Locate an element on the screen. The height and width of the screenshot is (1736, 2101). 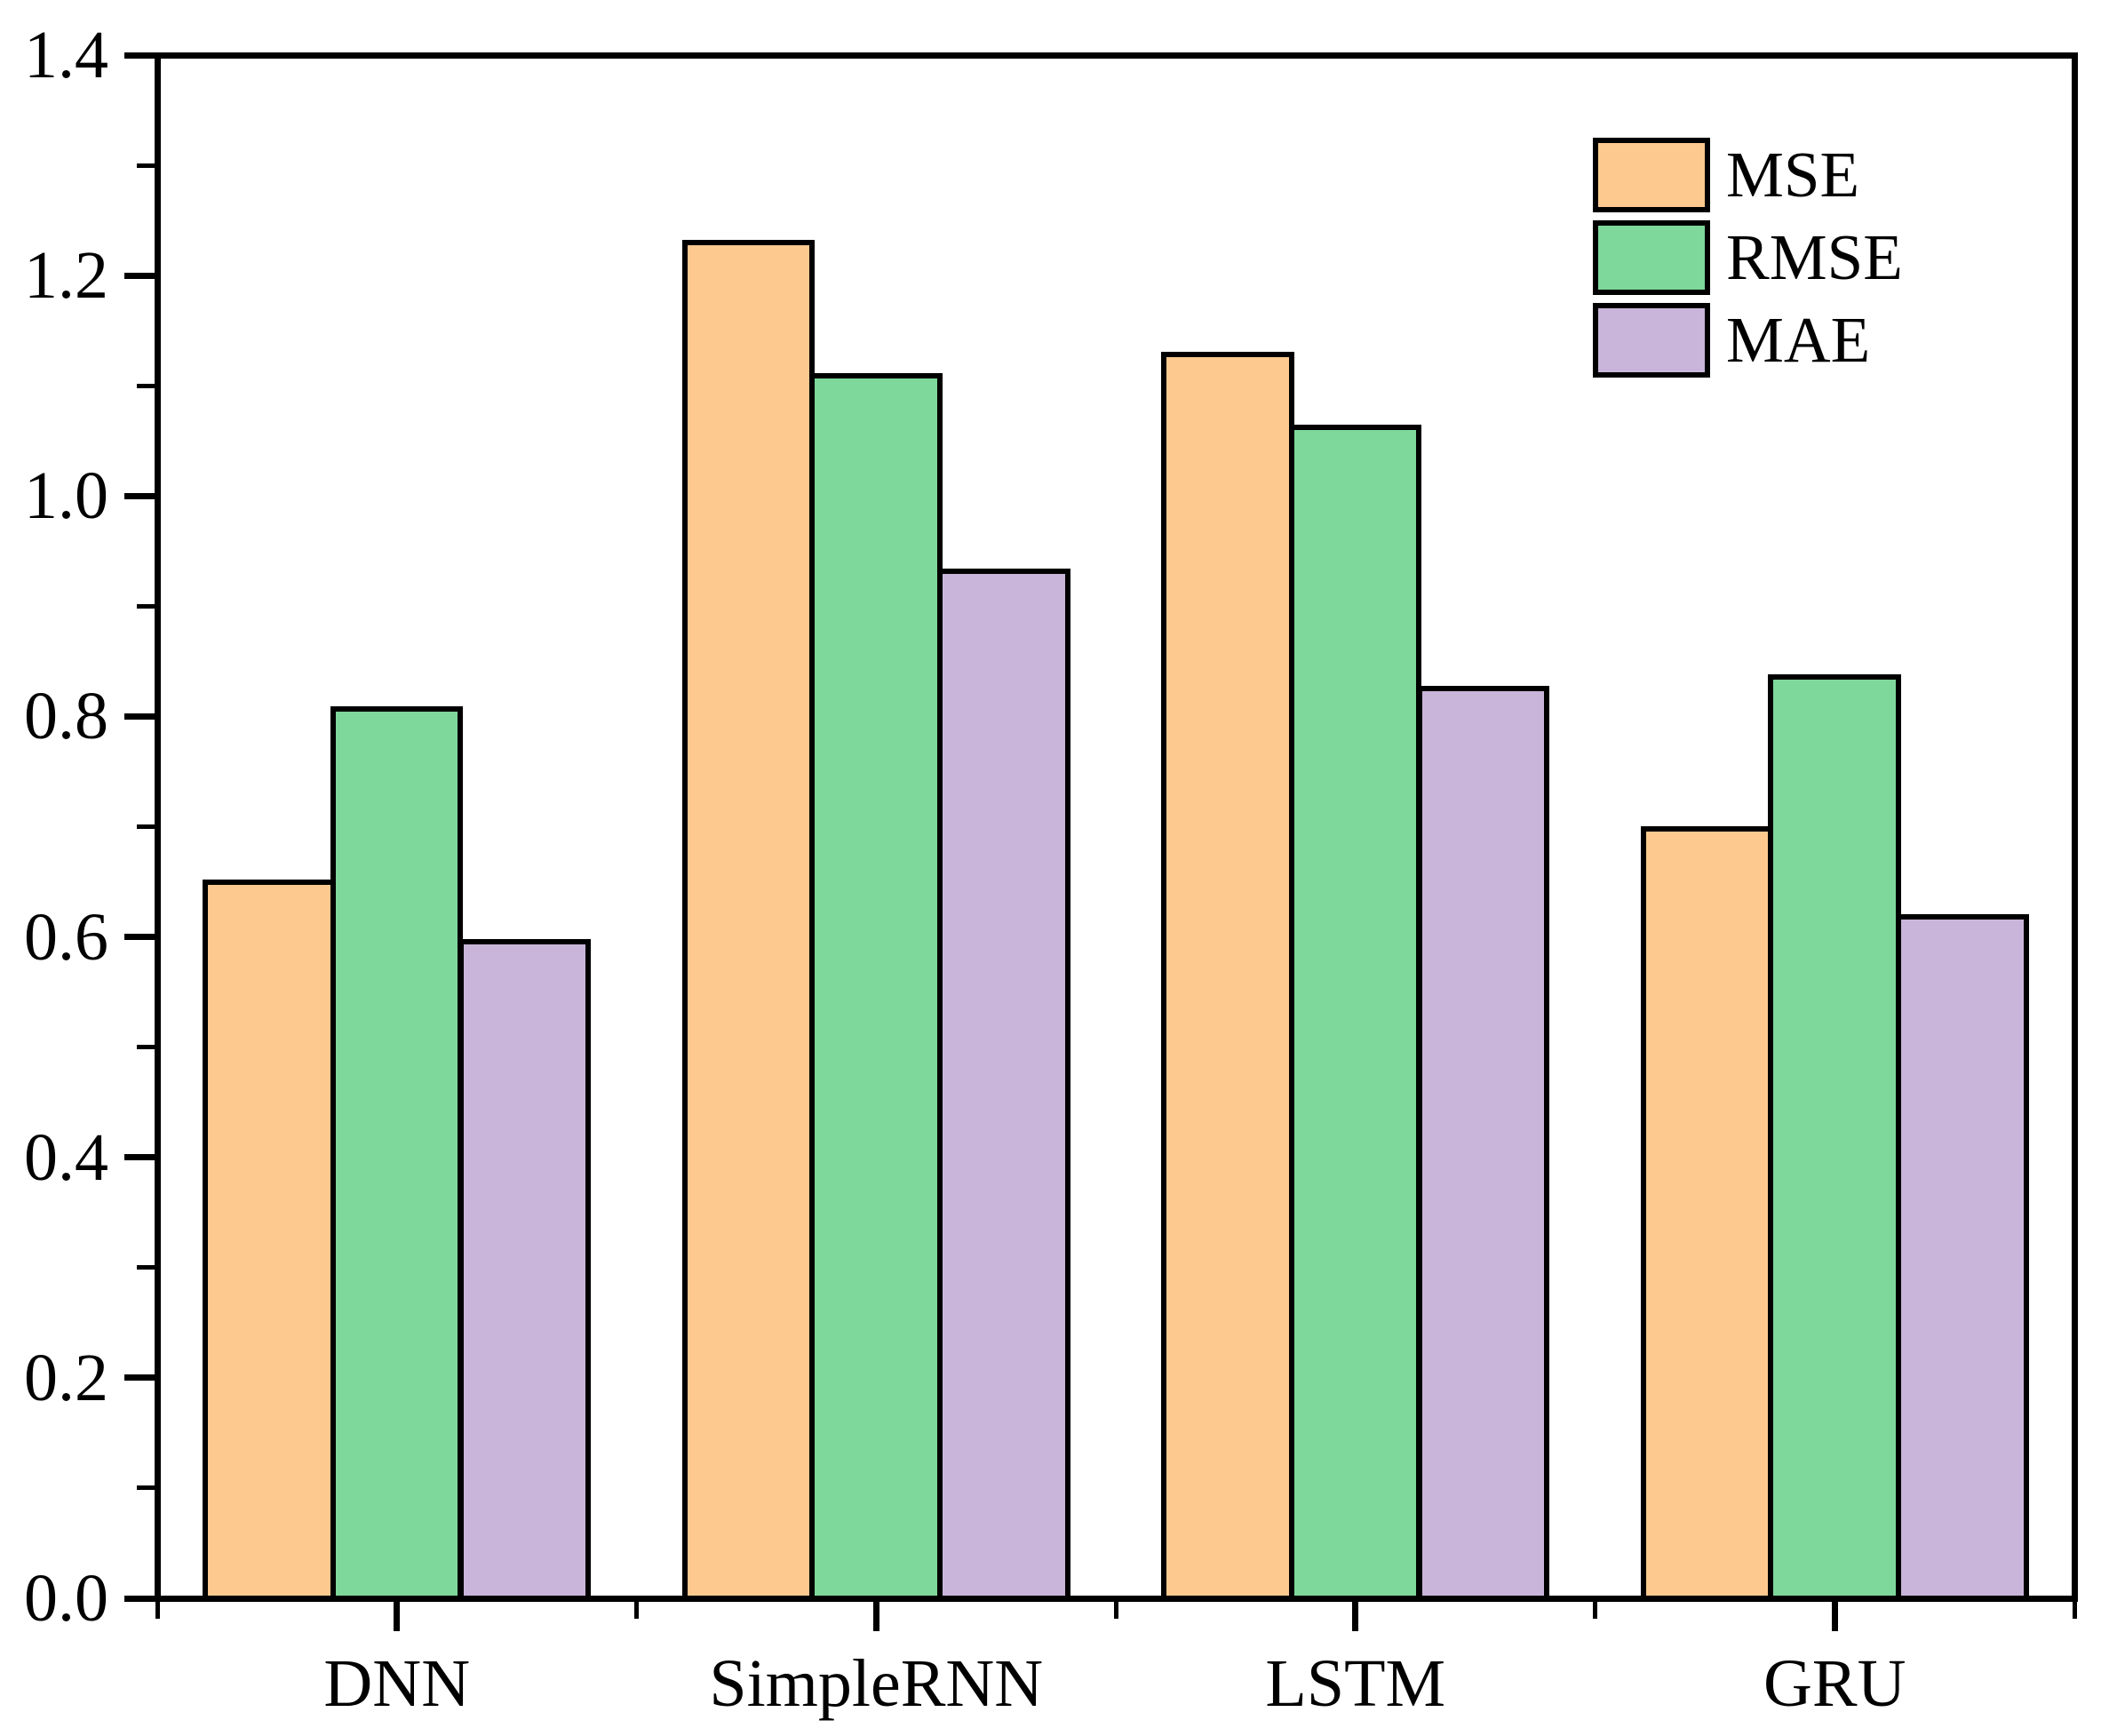
x-tick-label-dnn: DNN is located at coordinates (397, 1683).